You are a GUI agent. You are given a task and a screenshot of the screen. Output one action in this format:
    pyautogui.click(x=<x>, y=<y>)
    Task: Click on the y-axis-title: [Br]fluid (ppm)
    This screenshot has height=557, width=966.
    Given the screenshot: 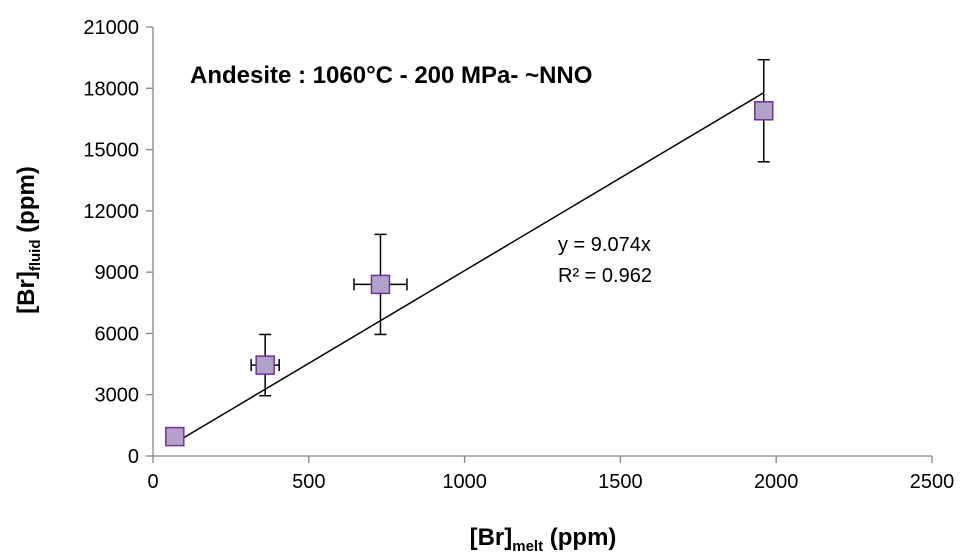 What is the action you would take?
    pyautogui.click(x=28, y=240)
    